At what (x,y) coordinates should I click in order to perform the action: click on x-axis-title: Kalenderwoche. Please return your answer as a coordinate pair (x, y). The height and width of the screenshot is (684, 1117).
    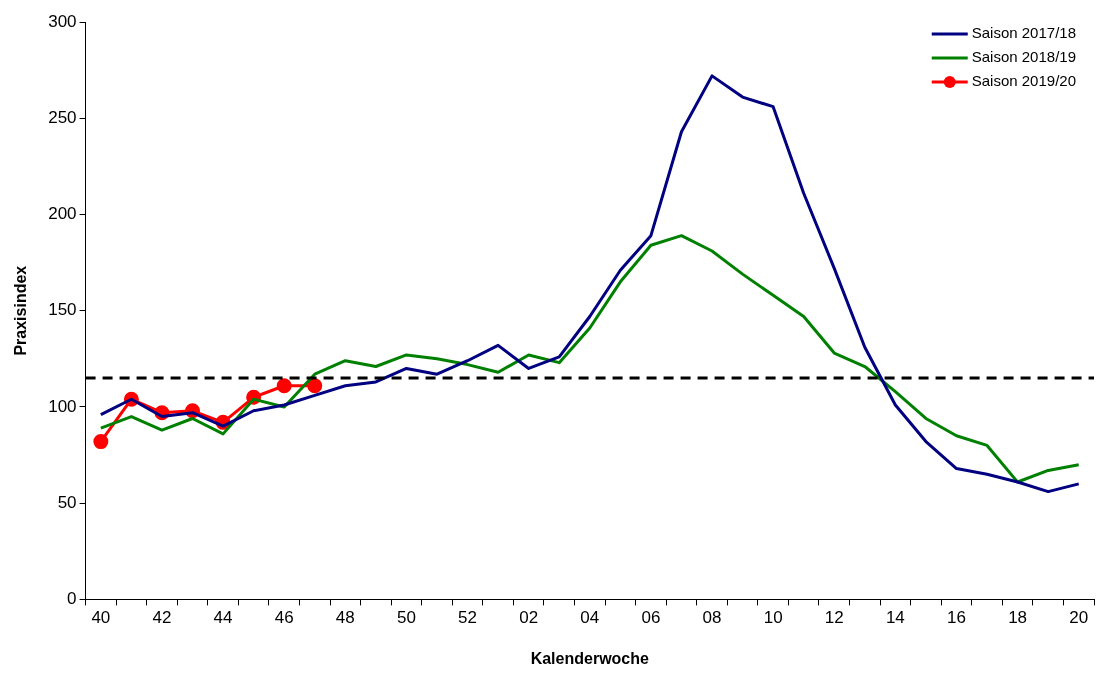
    Looking at the image, I should click on (590, 658).